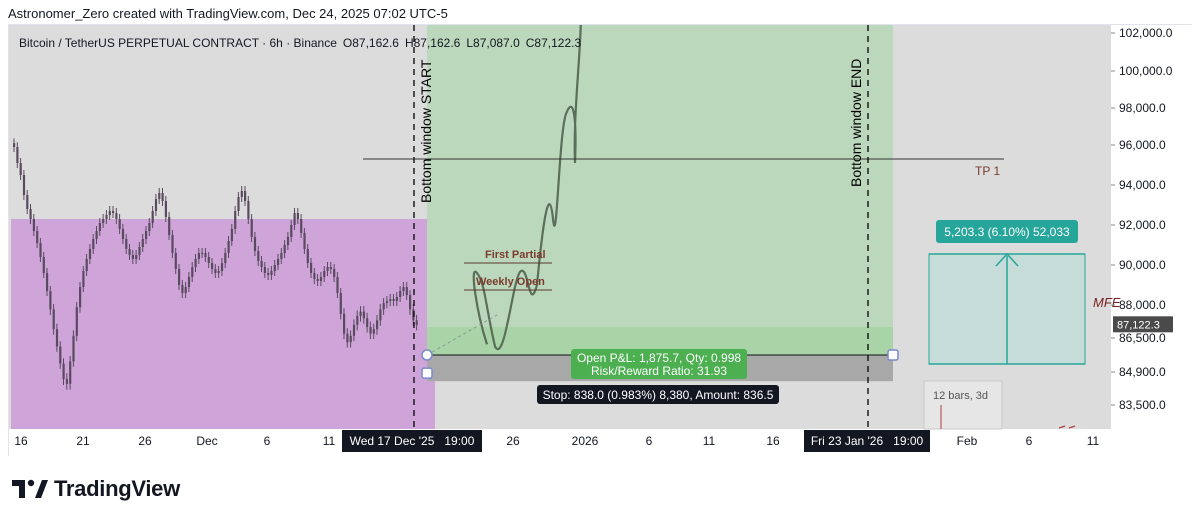 Image resolution: width=1200 pixels, height=517 pixels. I want to click on stop-handle, so click(427, 373).